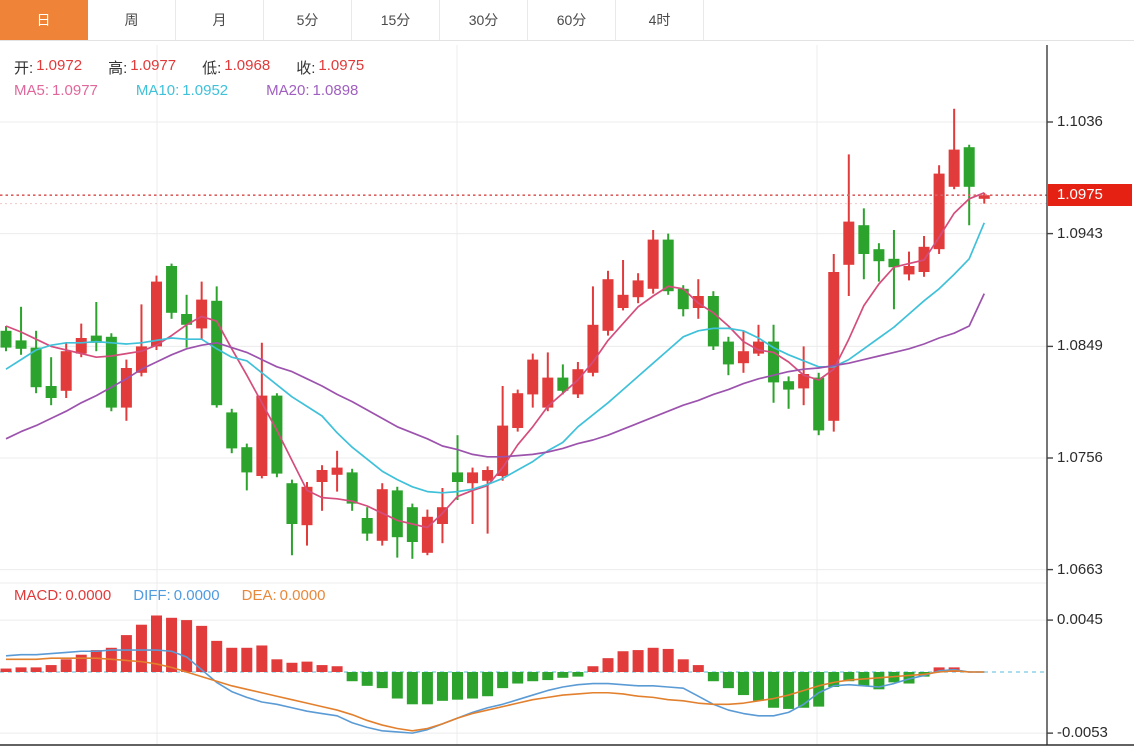  What do you see at coordinates (308, 20) in the screenshot?
I see `tab-5分: 5分` at bounding box center [308, 20].